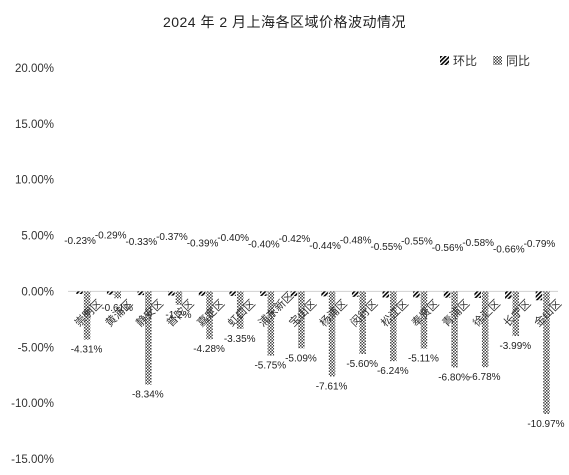 Image resolution: width=569 pixels, height=475 pixels. I want to click on data-label-mom: -0.56%, so click(448, 248).